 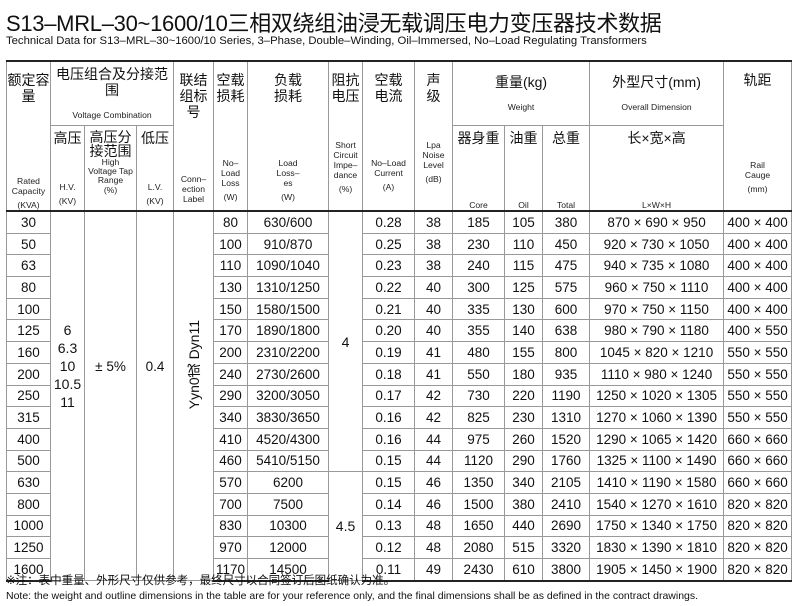 What do you see at coordinates (524, 374) in the screenshot?
I see `oil-weight-cell: 180` at bounding box center [524, 374].